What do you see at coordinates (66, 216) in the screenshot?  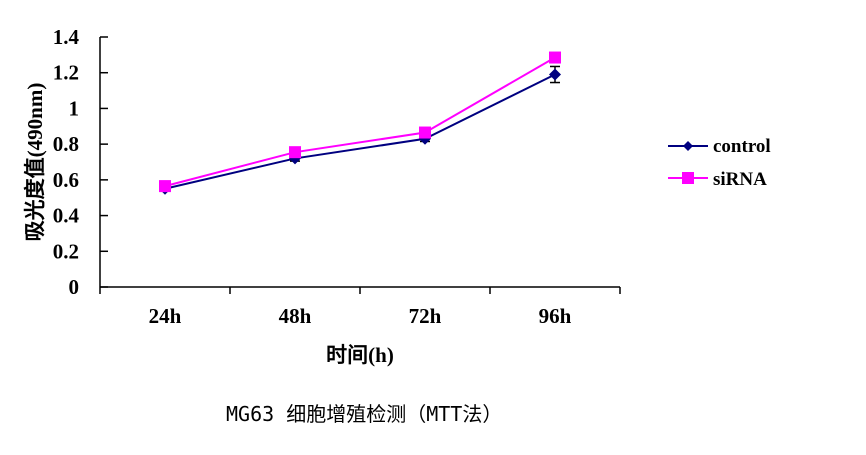 I see `y-tick-label: 0.4` at bounding box center [66, 216].